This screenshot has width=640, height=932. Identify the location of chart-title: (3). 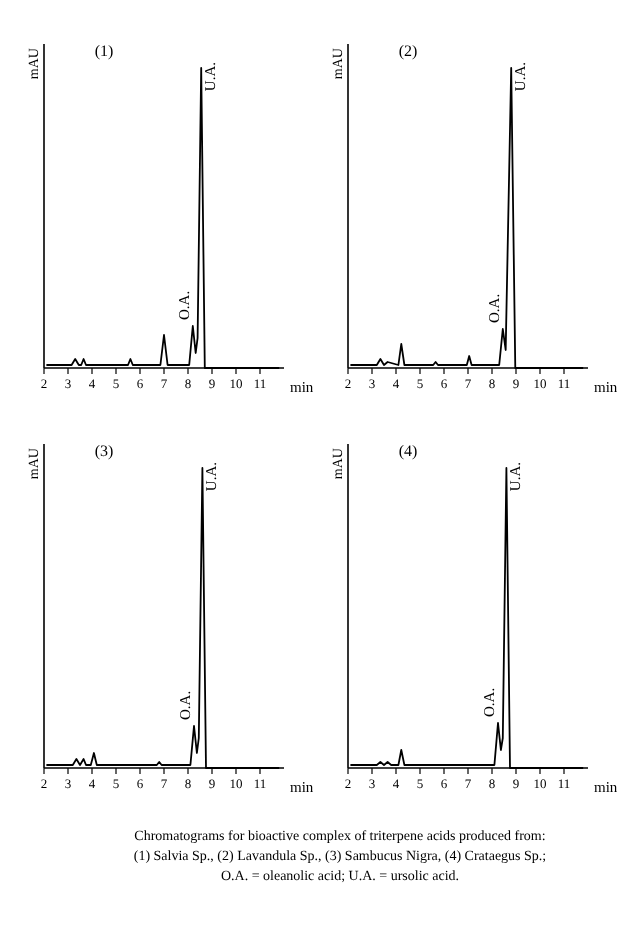
(104, 451).